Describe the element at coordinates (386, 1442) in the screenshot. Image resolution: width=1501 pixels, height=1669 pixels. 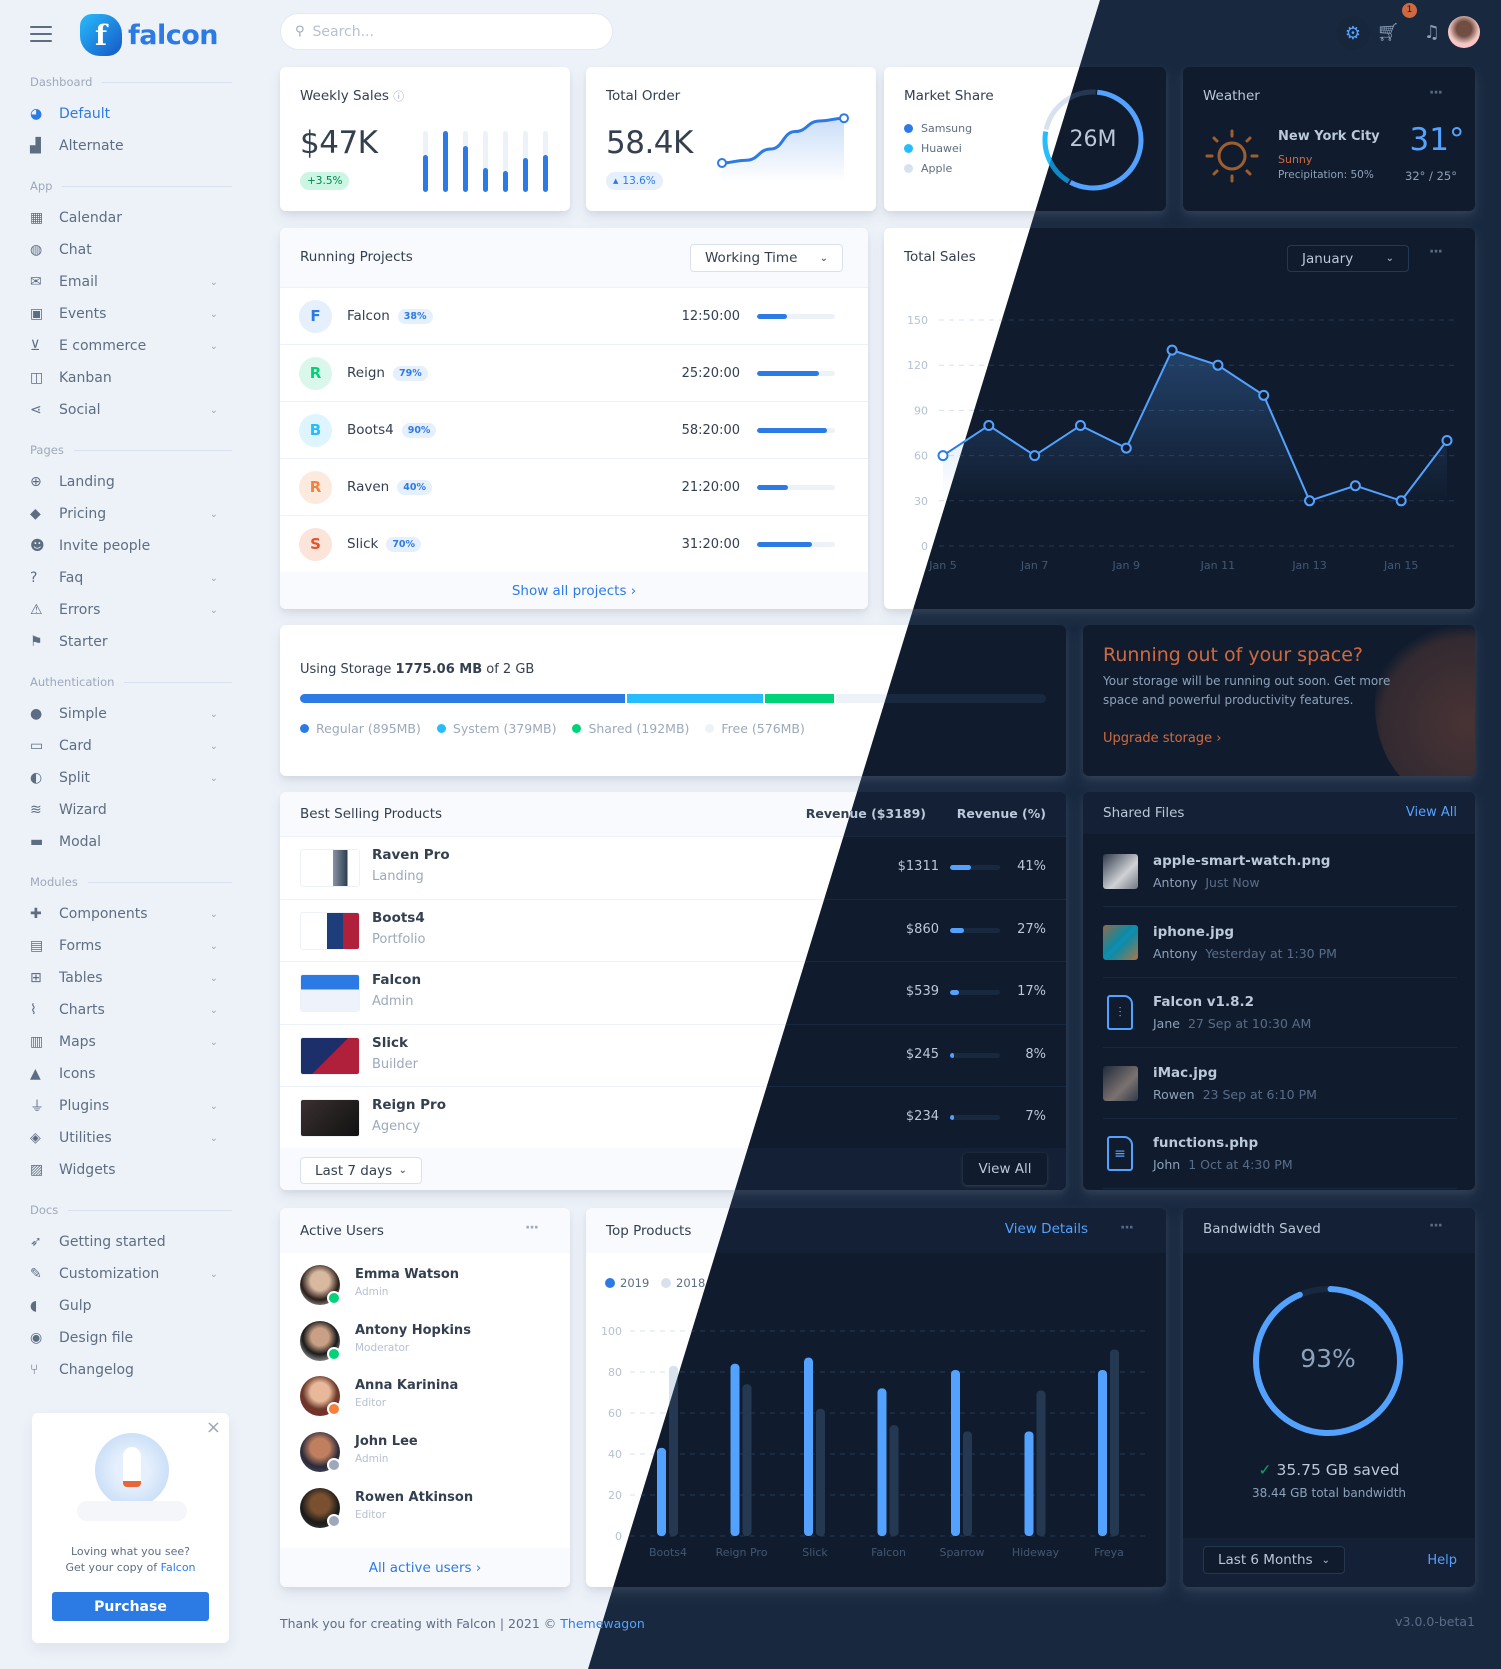
I see `user-name: John Lee` at that location.